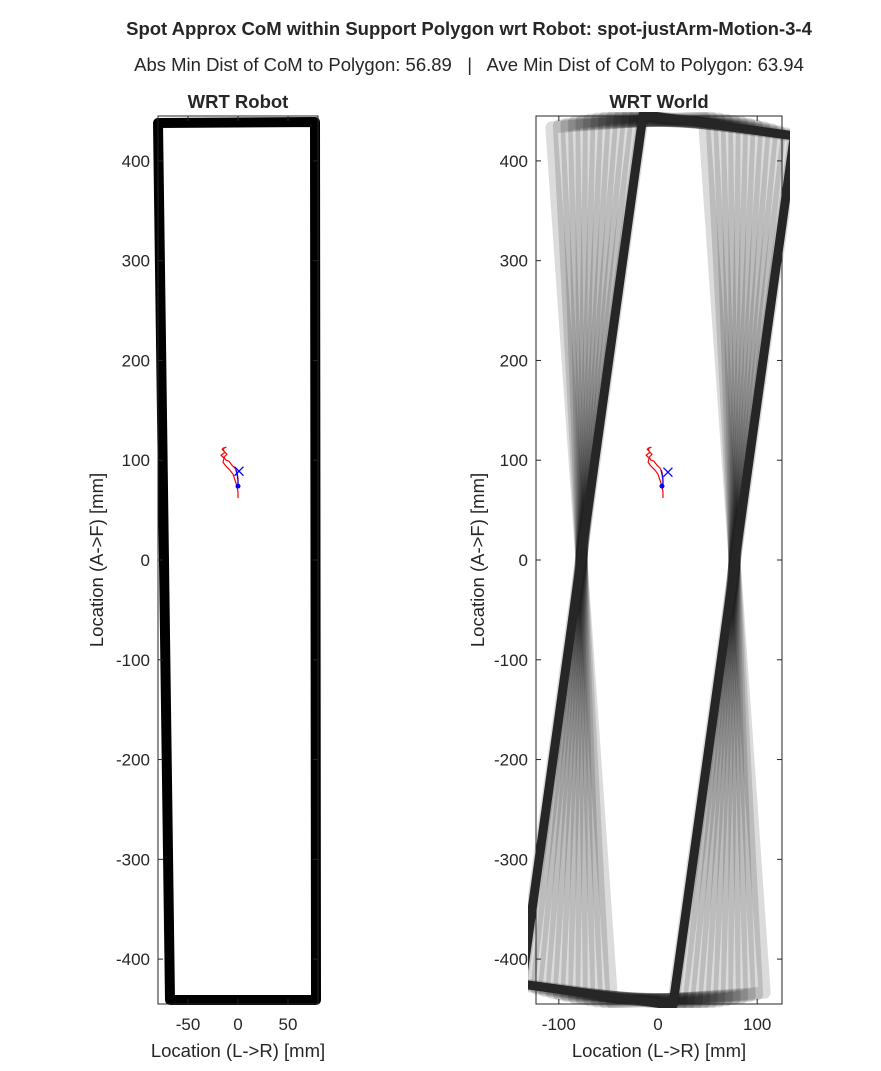 The image size is (881, 1071). I want to click on x-tick-label: -50, so click(188, 1024).